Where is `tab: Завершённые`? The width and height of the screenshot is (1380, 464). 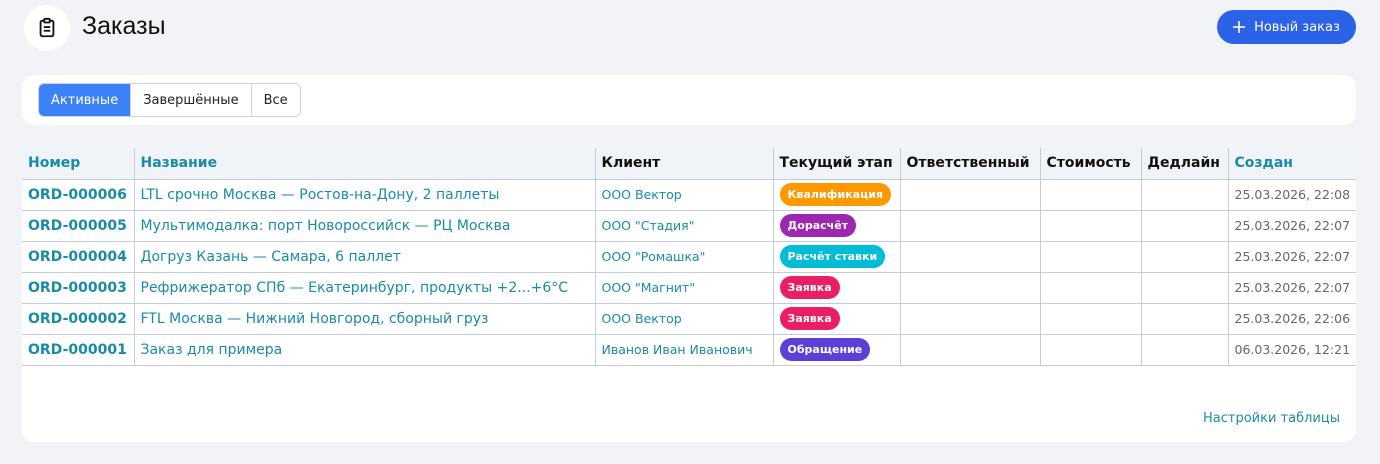 tab: Завершённые is located at coordinates (190, 100).